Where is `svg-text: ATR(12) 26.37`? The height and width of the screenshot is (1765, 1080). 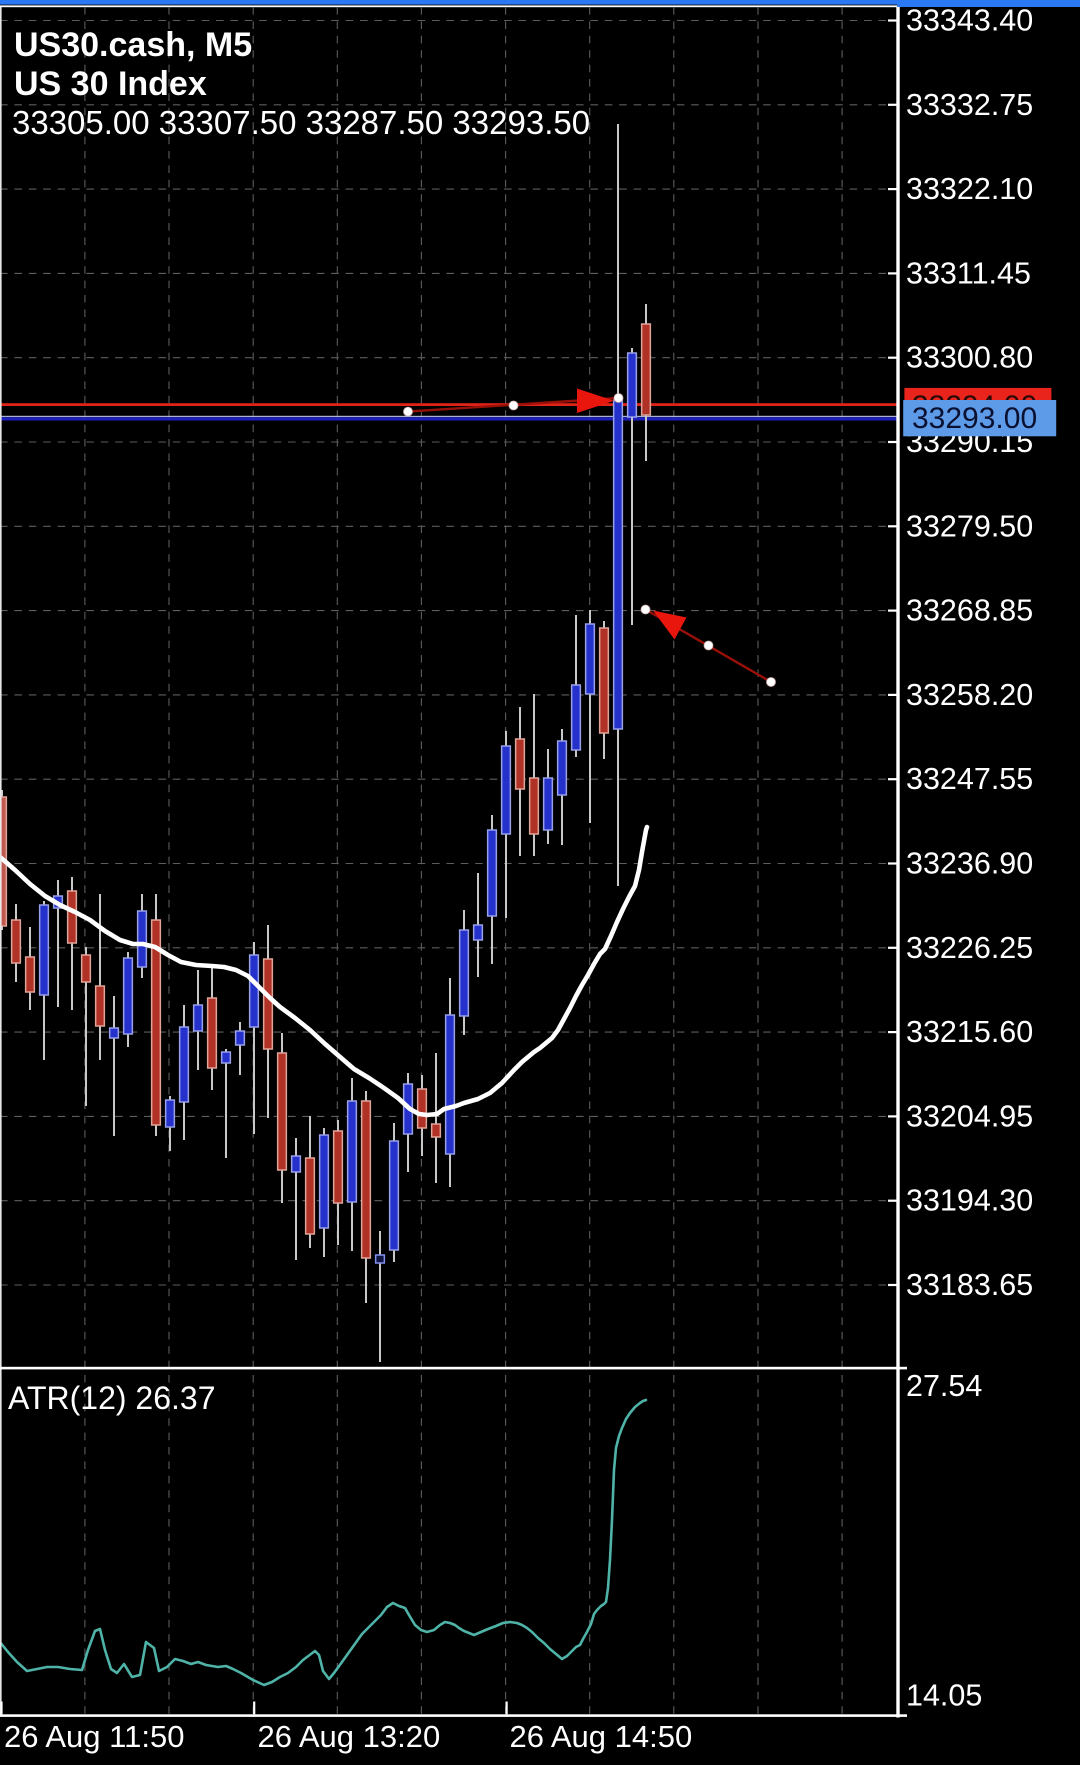 svg-text: ATR(12) 26.37 is located at coordinates (112, 1398).